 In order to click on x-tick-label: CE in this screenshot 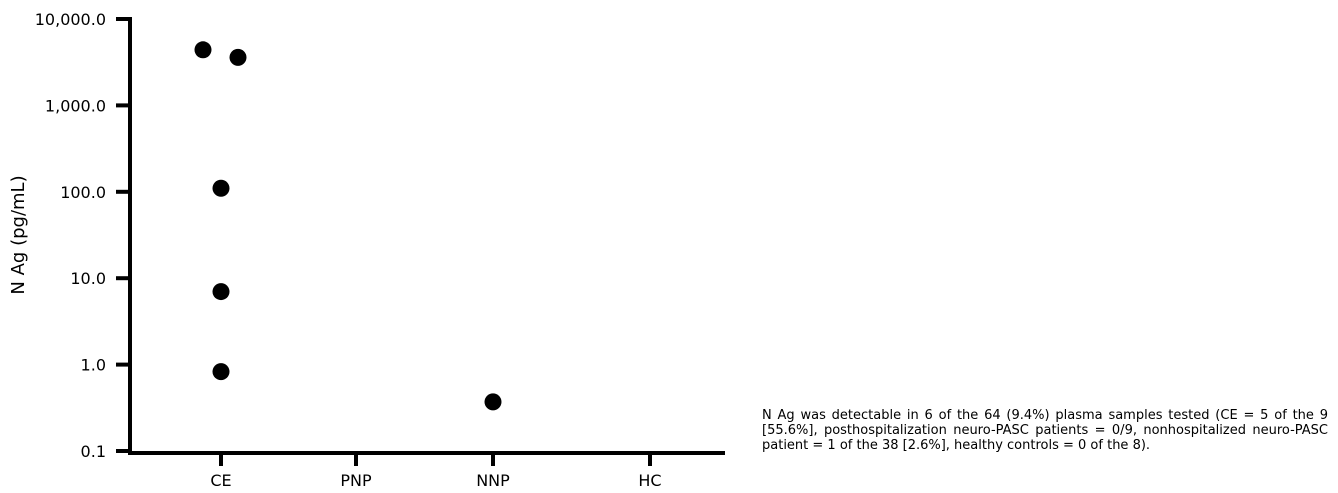, I will do `click(220, 480)`.